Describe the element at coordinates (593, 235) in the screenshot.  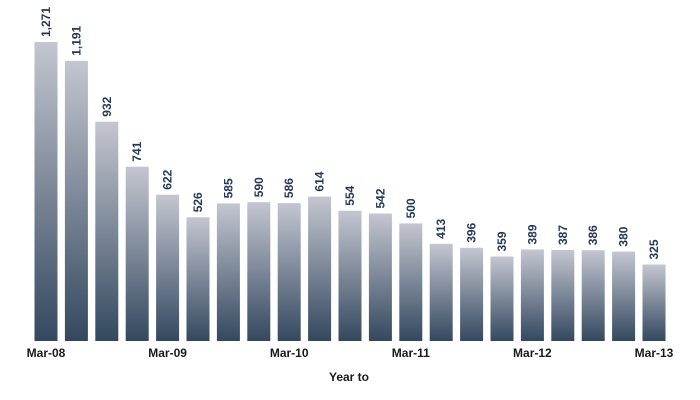
I see `bar-value-label-18: 386` at that location.